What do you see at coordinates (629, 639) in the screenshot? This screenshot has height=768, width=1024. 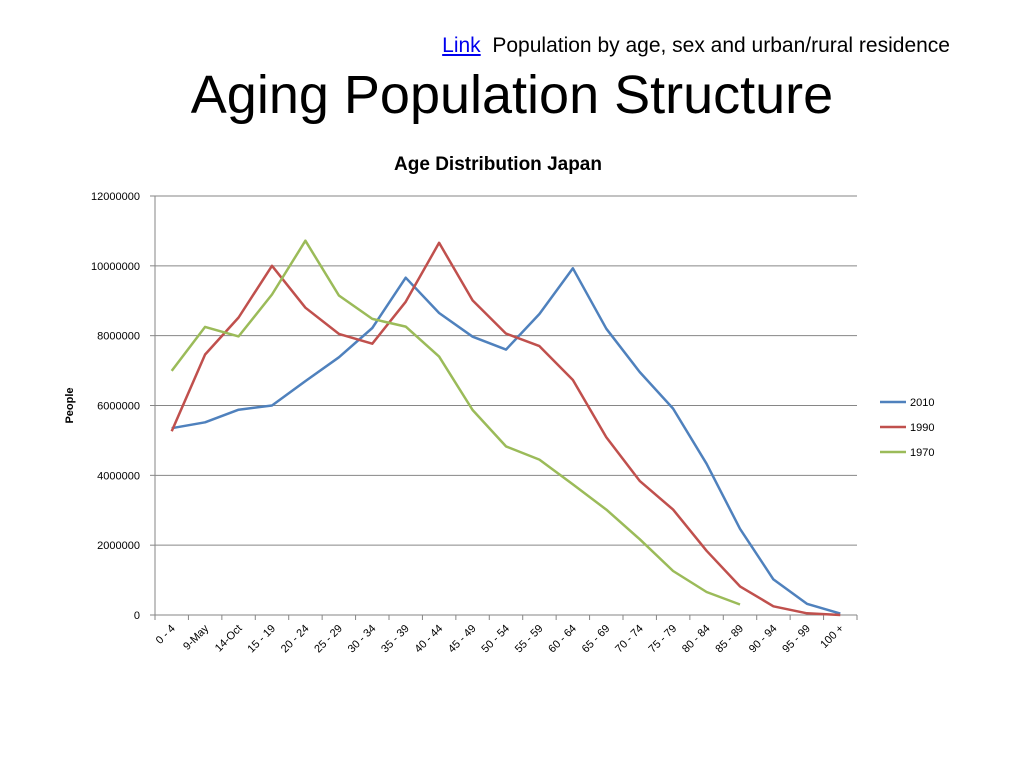 I see `x-tick-label: 70 - 74` at bounding box center [629, 639].